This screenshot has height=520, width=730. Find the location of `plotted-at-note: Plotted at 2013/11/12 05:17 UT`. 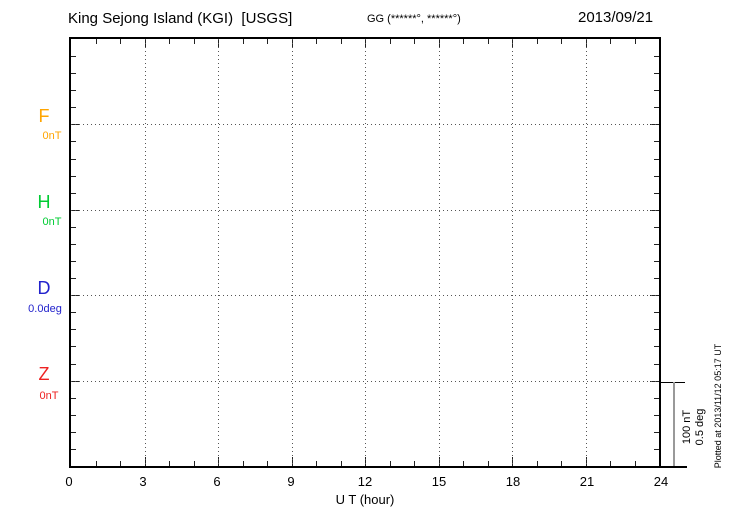

plotted-at-note: Plotted at 2013/11/12 05:17 UT is located at coordinates (718, 406).